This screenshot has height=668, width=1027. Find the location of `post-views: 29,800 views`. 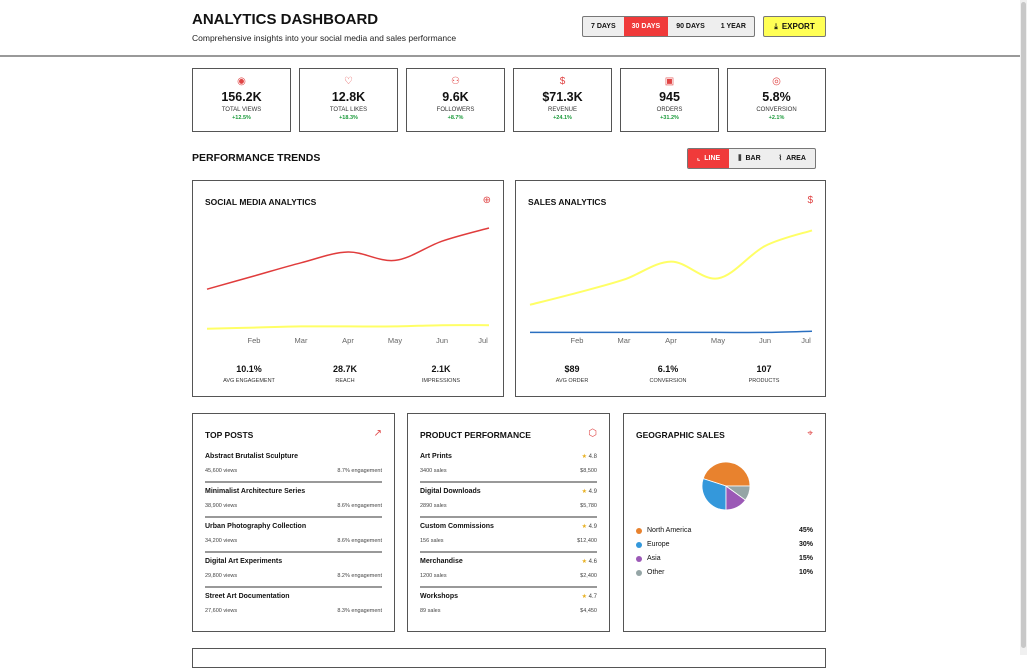

post-views: 29,800 views is located at coordinates (221, 576).